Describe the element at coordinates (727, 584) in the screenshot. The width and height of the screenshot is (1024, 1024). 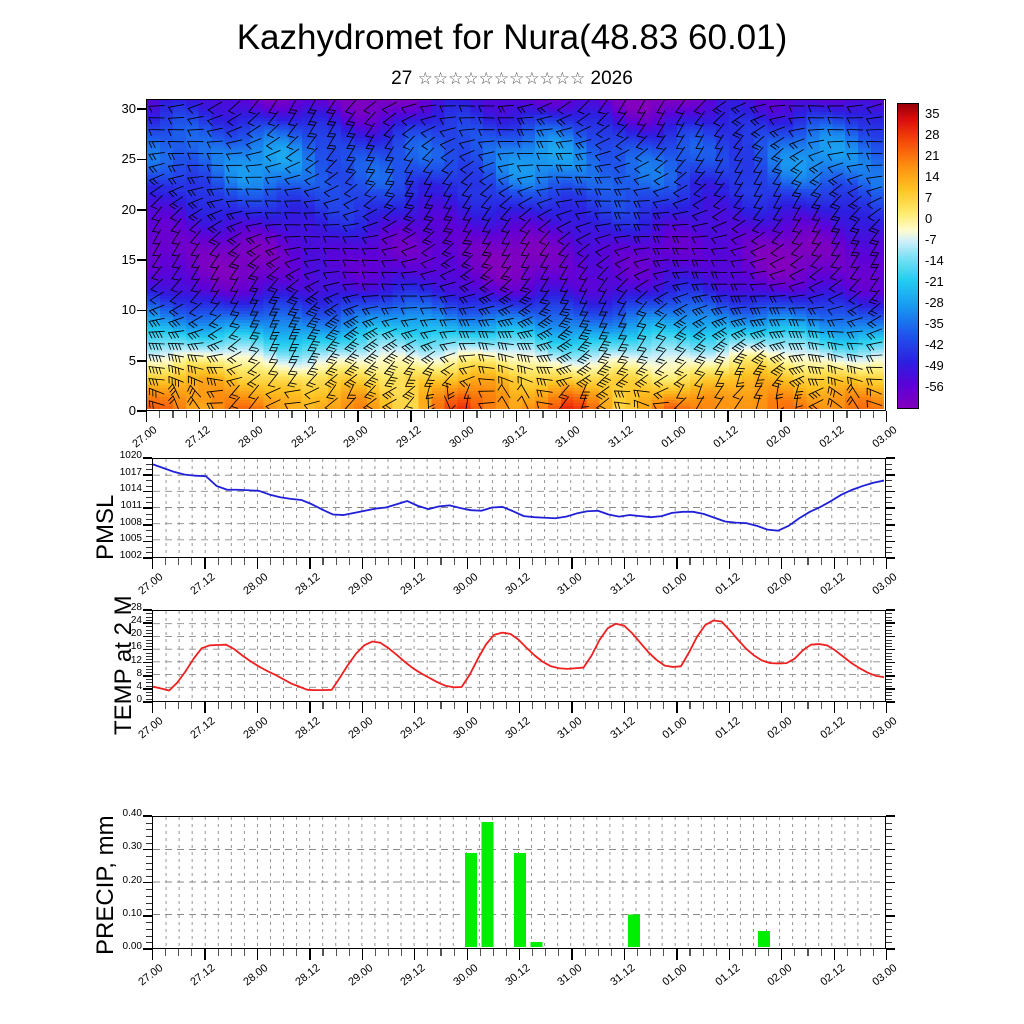
I see `x-tick-label: 01.12` at that location.